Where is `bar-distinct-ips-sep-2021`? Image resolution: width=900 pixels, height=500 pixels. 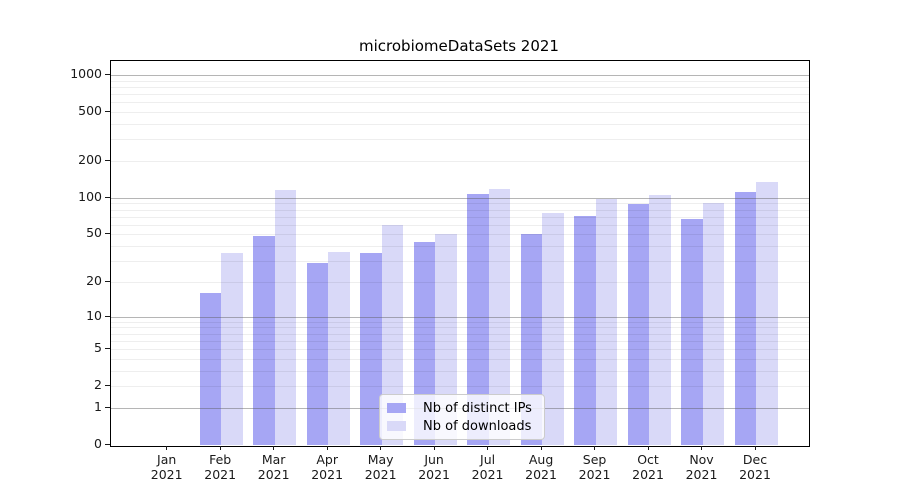
bar-distinct-ips-sep-2021 is located at coordinates (585, 330).